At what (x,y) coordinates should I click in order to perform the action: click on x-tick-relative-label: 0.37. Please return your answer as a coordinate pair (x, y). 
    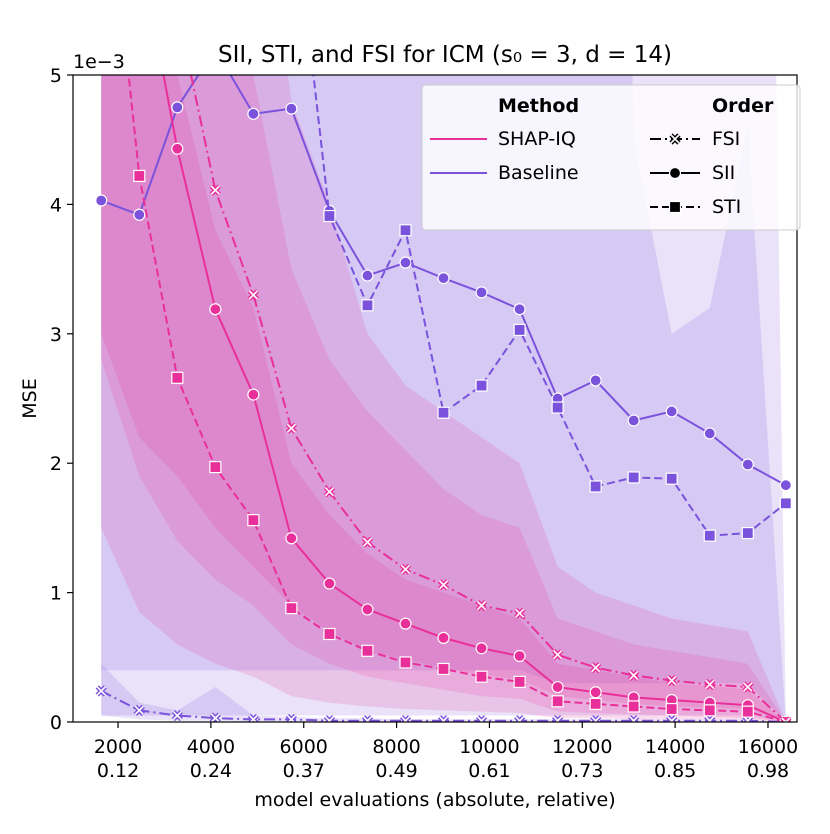
    Looking at the image, I should click on (304, 771).